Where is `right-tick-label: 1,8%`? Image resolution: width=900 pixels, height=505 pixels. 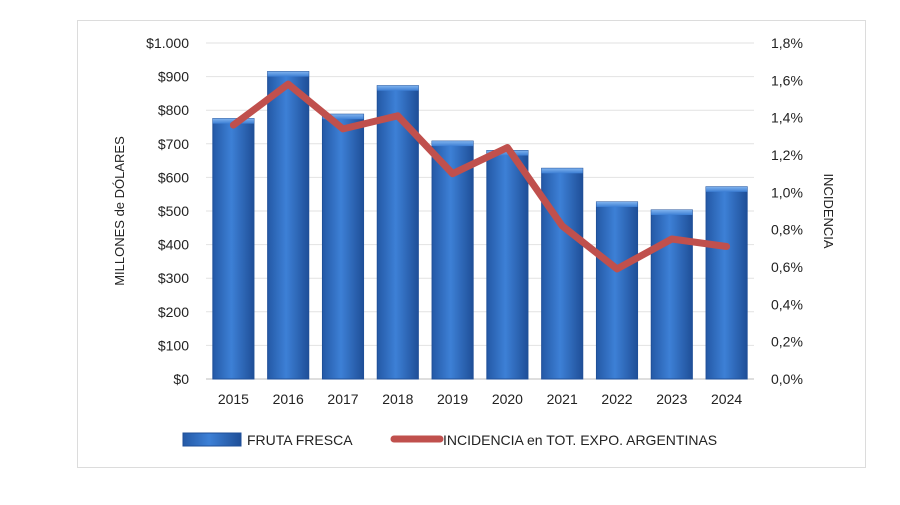
right-tick-label: 1,8% is located at coordinates (787, 43).